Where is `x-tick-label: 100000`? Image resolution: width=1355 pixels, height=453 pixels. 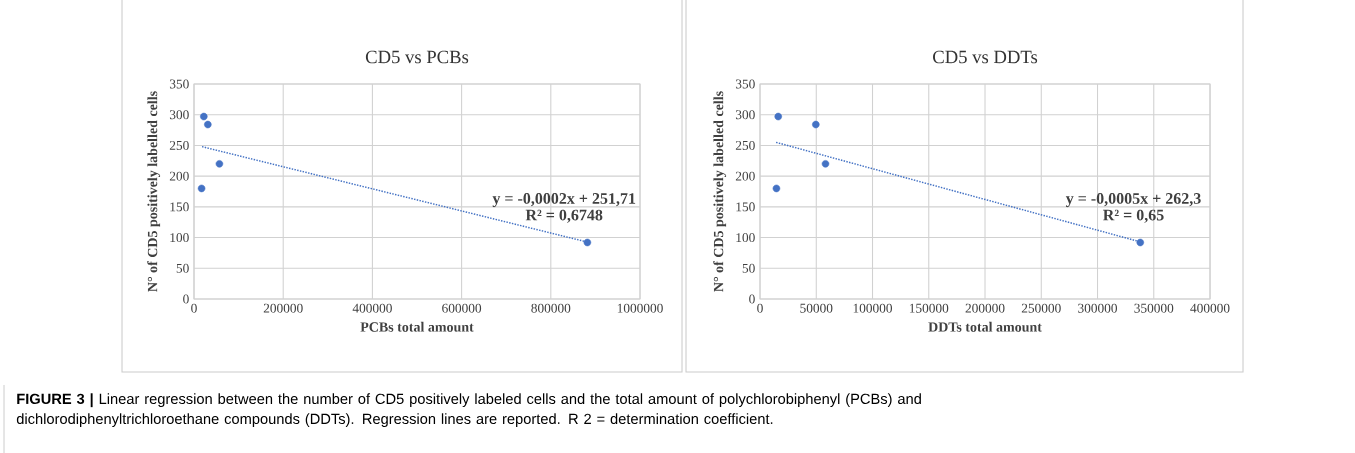 x-tick-label: 100000 is located at coordinates (873, 308).